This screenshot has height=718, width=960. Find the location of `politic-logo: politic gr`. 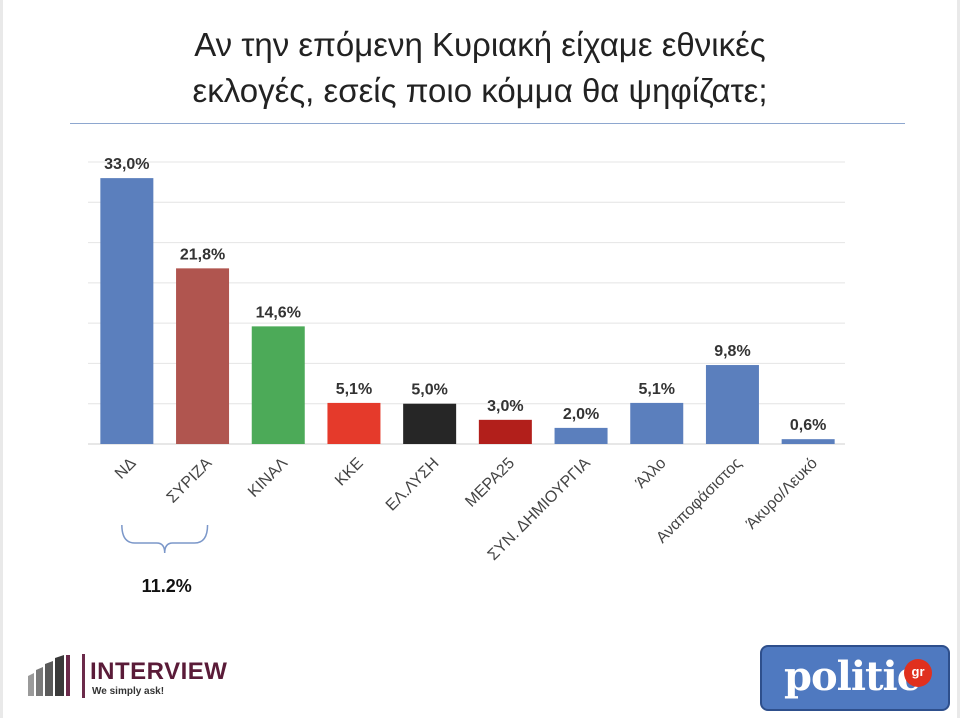

politic-logo: politic gr is located at coordinates (855, 678).